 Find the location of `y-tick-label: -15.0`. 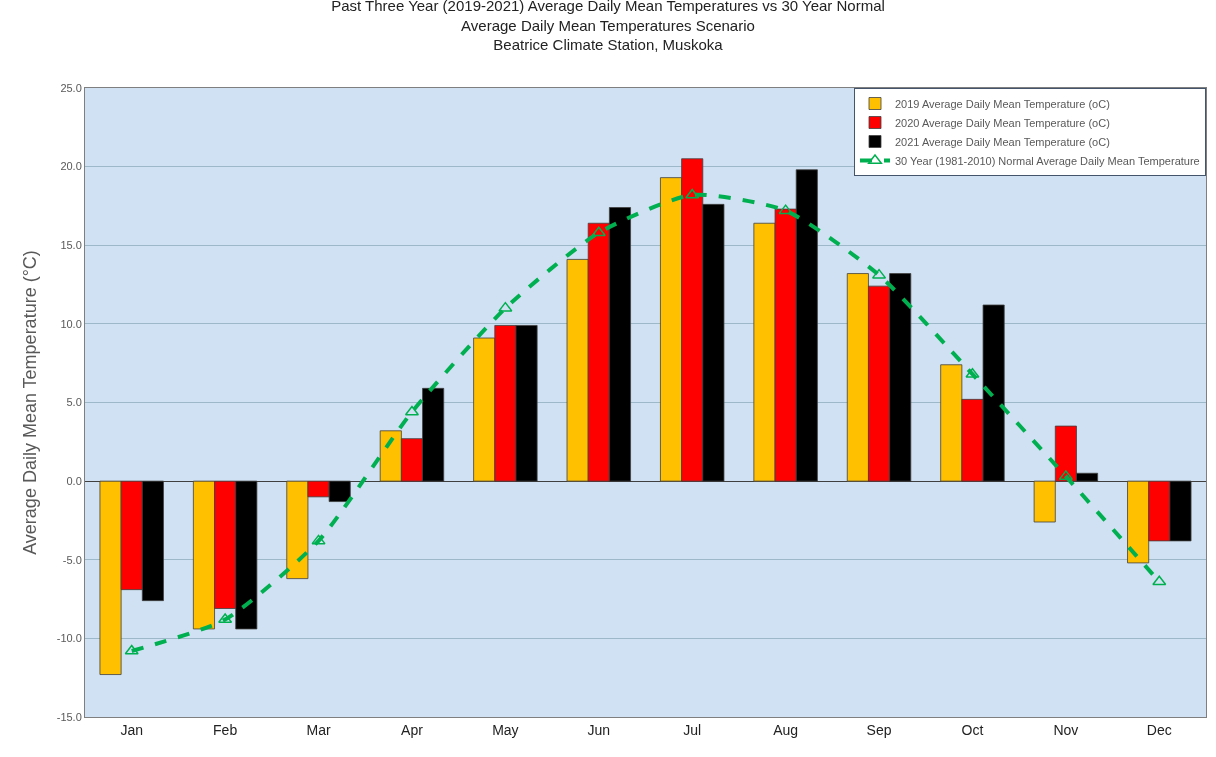

y-tick-label: -15.0 is located at coordinates (69, 716).